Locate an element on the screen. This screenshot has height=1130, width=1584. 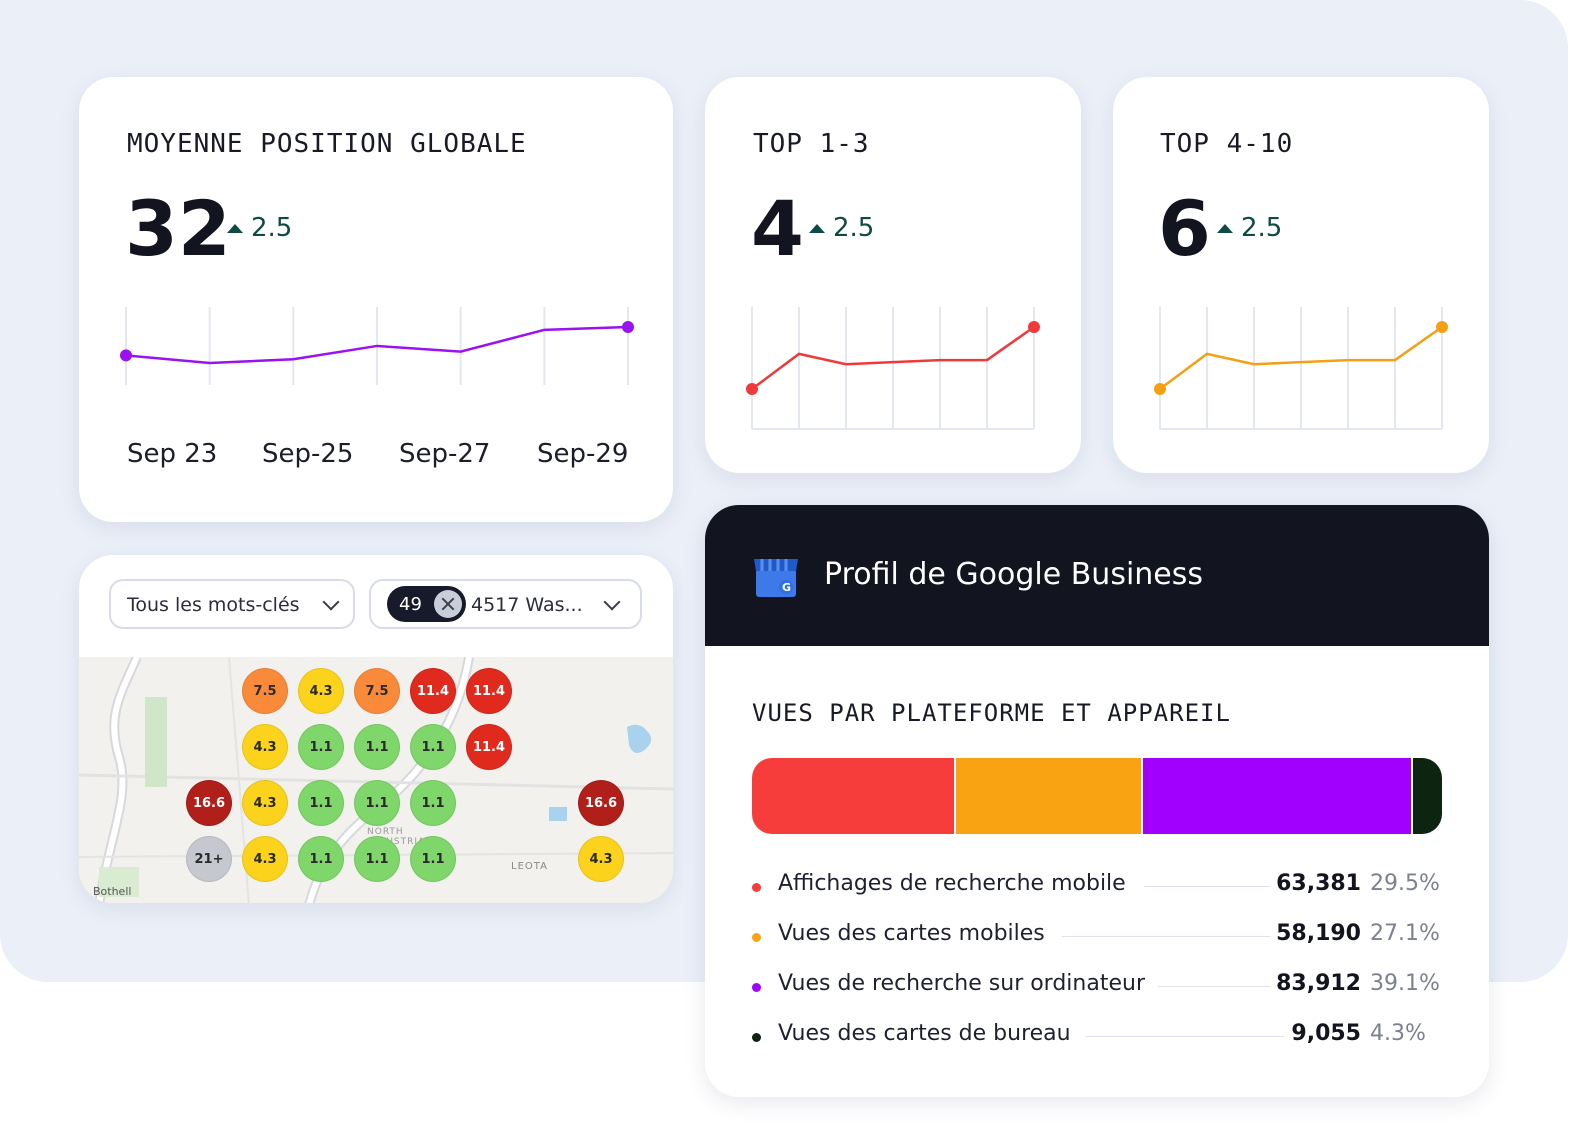
avg-position-delta: 2.5 is located at coordinates (259, 228).